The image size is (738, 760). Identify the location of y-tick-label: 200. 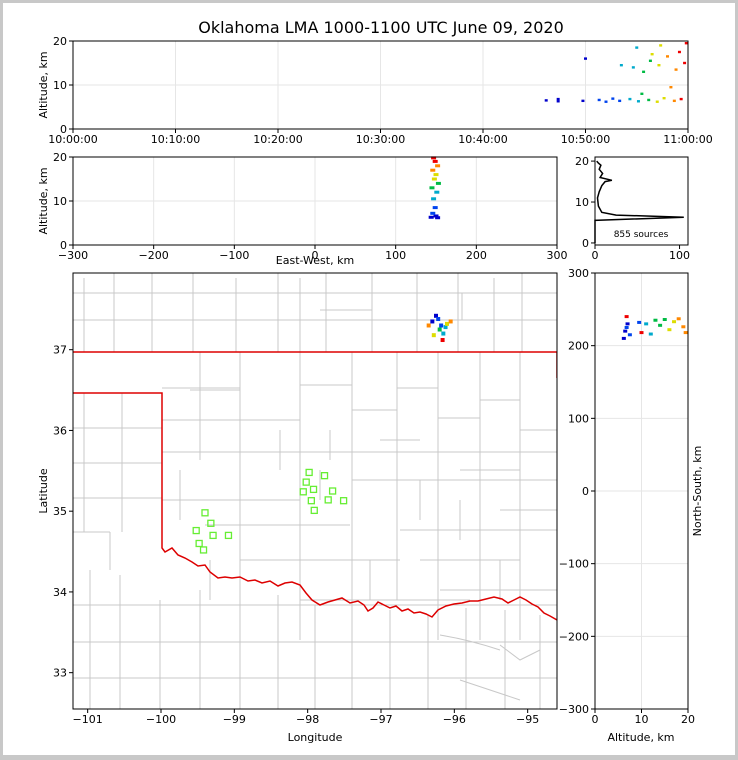
(578, 346).